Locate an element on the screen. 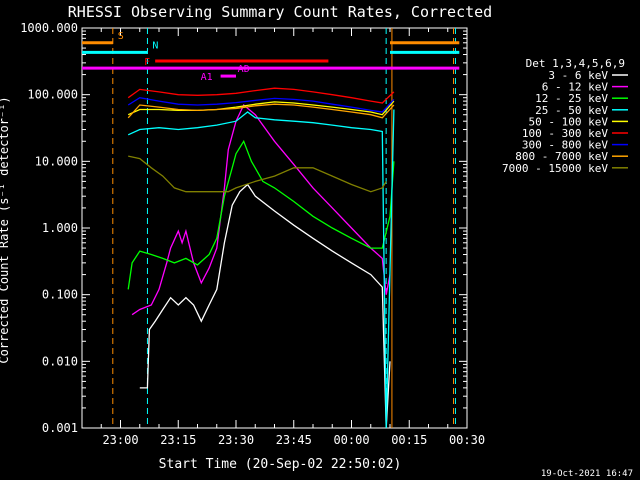 The width and height of the screenshot is (640, 480). legend-label: 50 - 100 keV is located at coordinates (569, 121).